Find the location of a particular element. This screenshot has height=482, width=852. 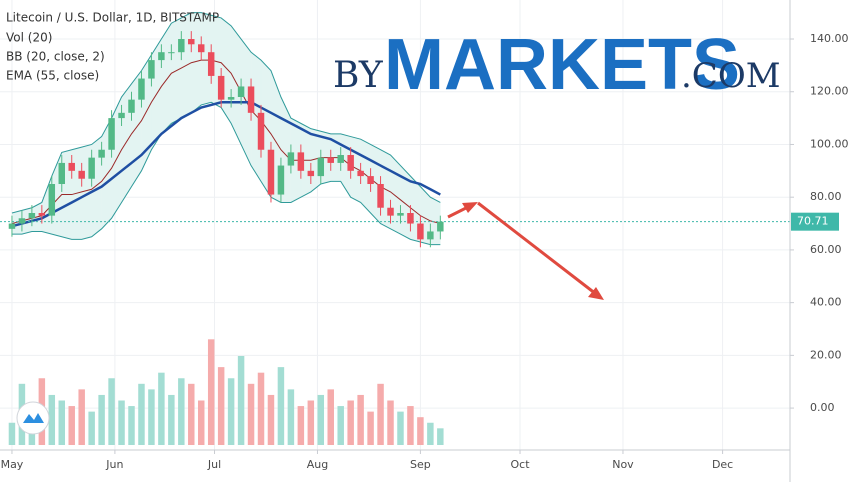

x-tick-label: Sep is located at coordinates (420, 464).